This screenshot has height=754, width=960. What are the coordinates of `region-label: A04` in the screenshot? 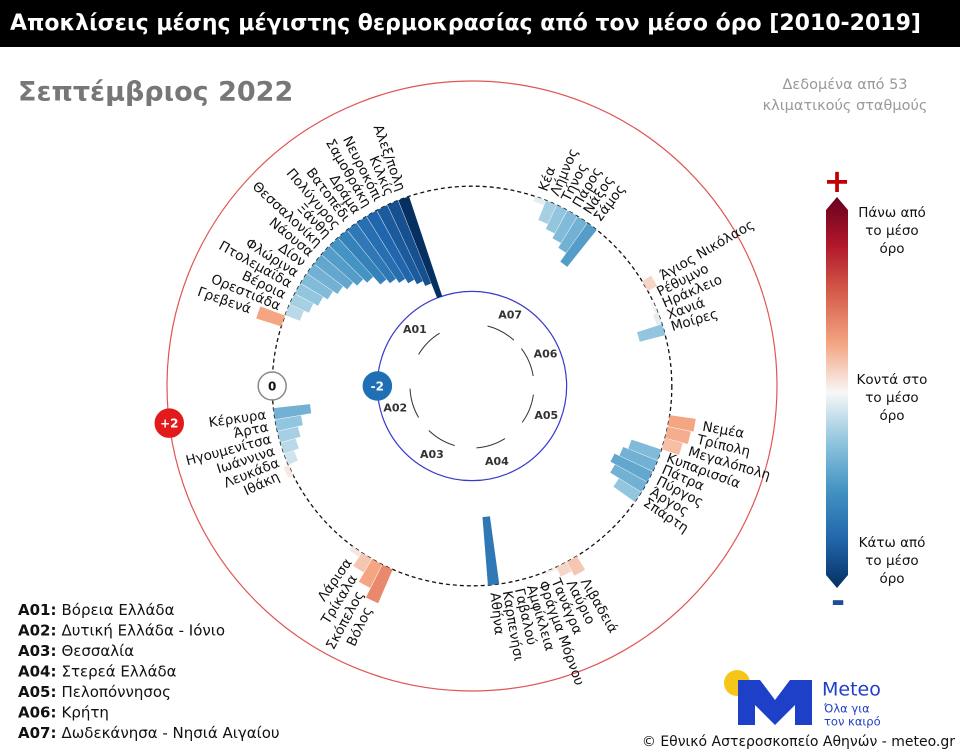 It's located at (497, 461).